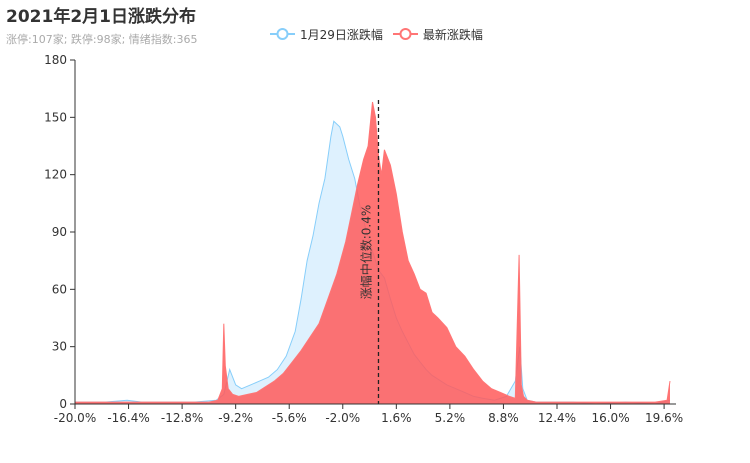 This screenshot has width=750, height=463. Describe the element at coordinates (55, 60) in the screenshot. I see `y-tick-label: 180` at that location.